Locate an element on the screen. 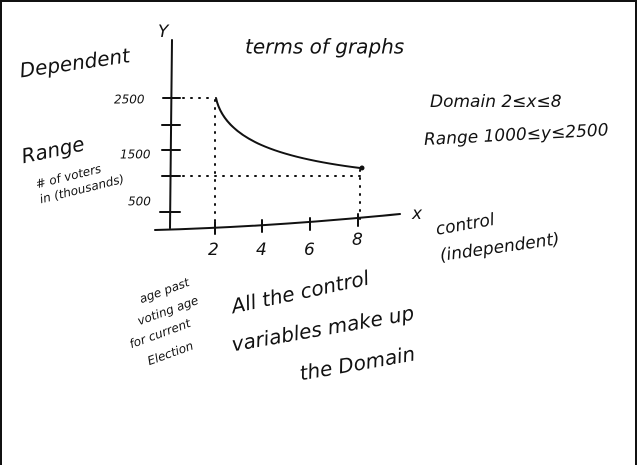 The width and height of the screenshot is (637, 465). x-label: x is located at coordinates (417, 214).